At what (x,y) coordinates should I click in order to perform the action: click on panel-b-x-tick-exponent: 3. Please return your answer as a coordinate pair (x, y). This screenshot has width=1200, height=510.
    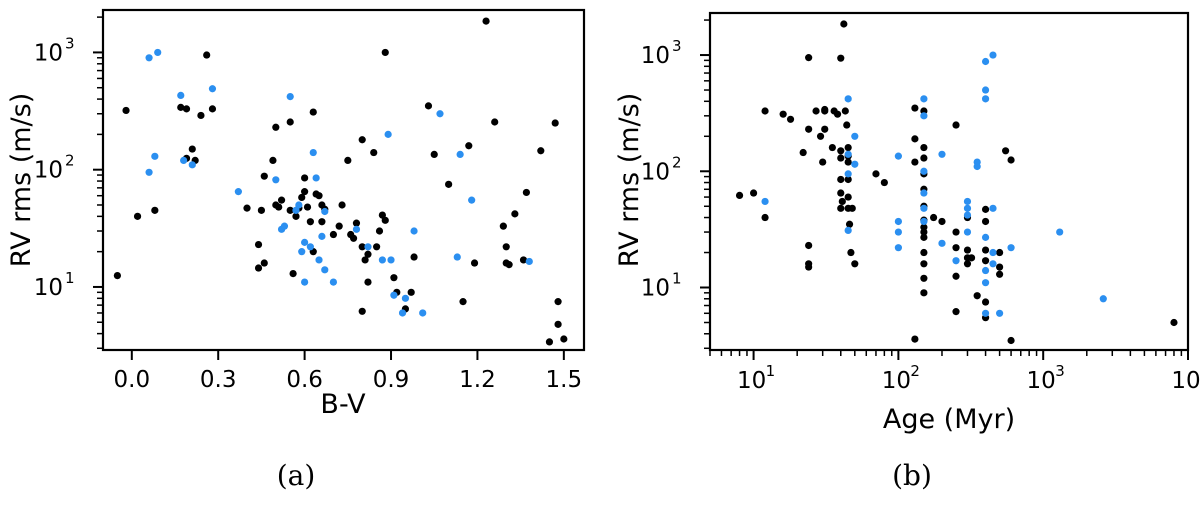
    Looking at the image, I should click on (1060, 371).